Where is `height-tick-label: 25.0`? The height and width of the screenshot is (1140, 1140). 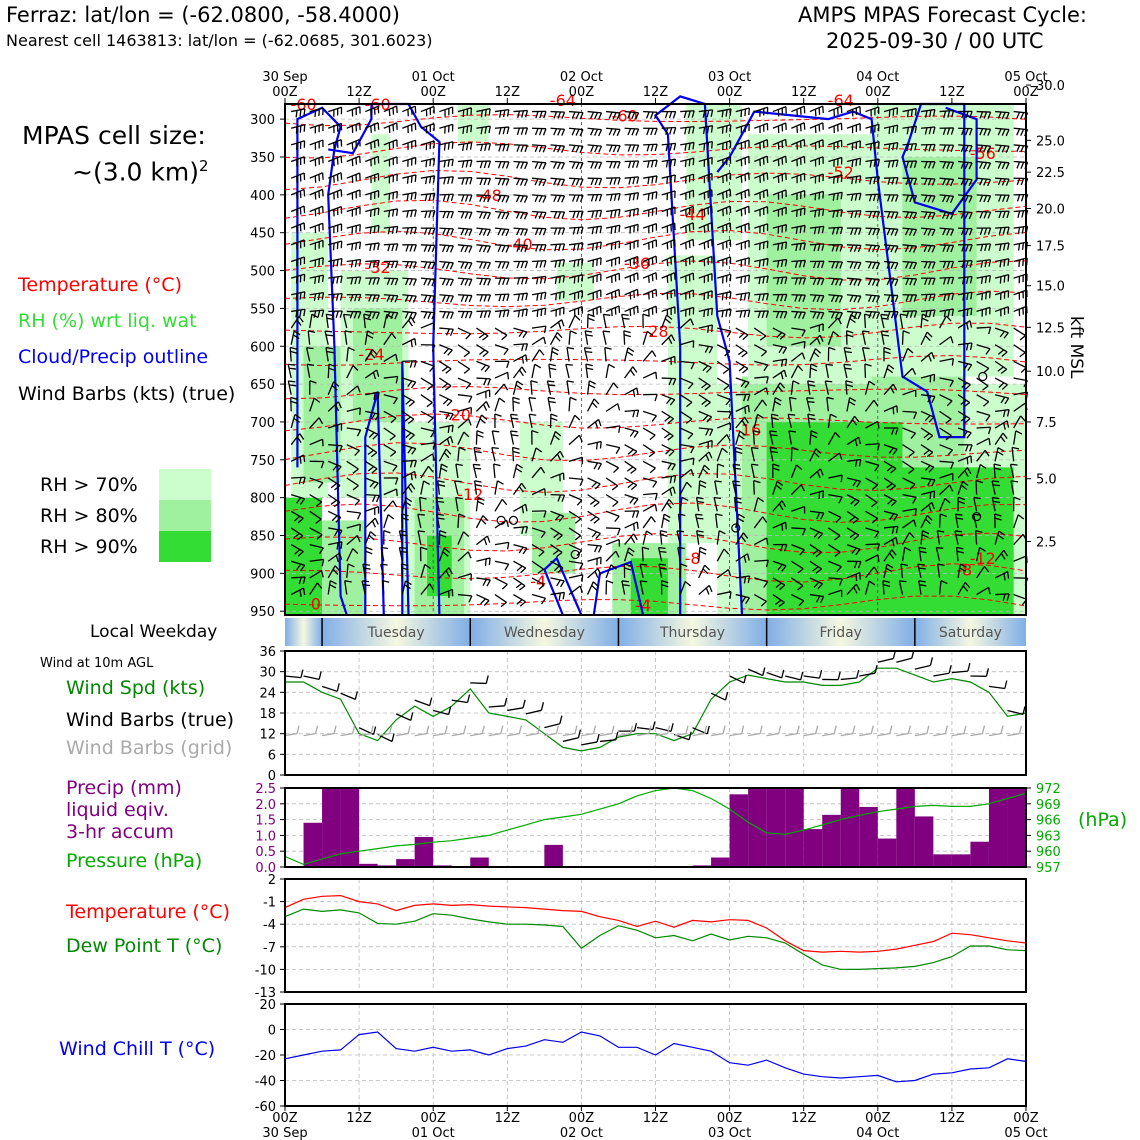 height-tick-label: 25.0 is located at coordinates (1050, 141).